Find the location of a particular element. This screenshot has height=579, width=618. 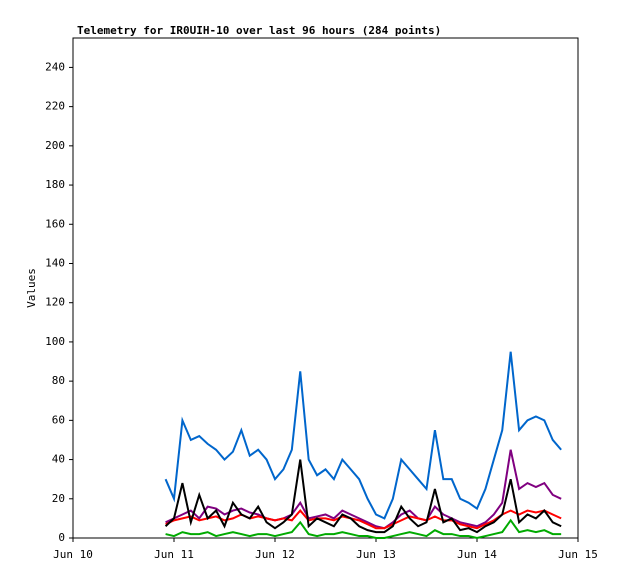

y-tick-label: 240 is located at coordinates (55, 66).